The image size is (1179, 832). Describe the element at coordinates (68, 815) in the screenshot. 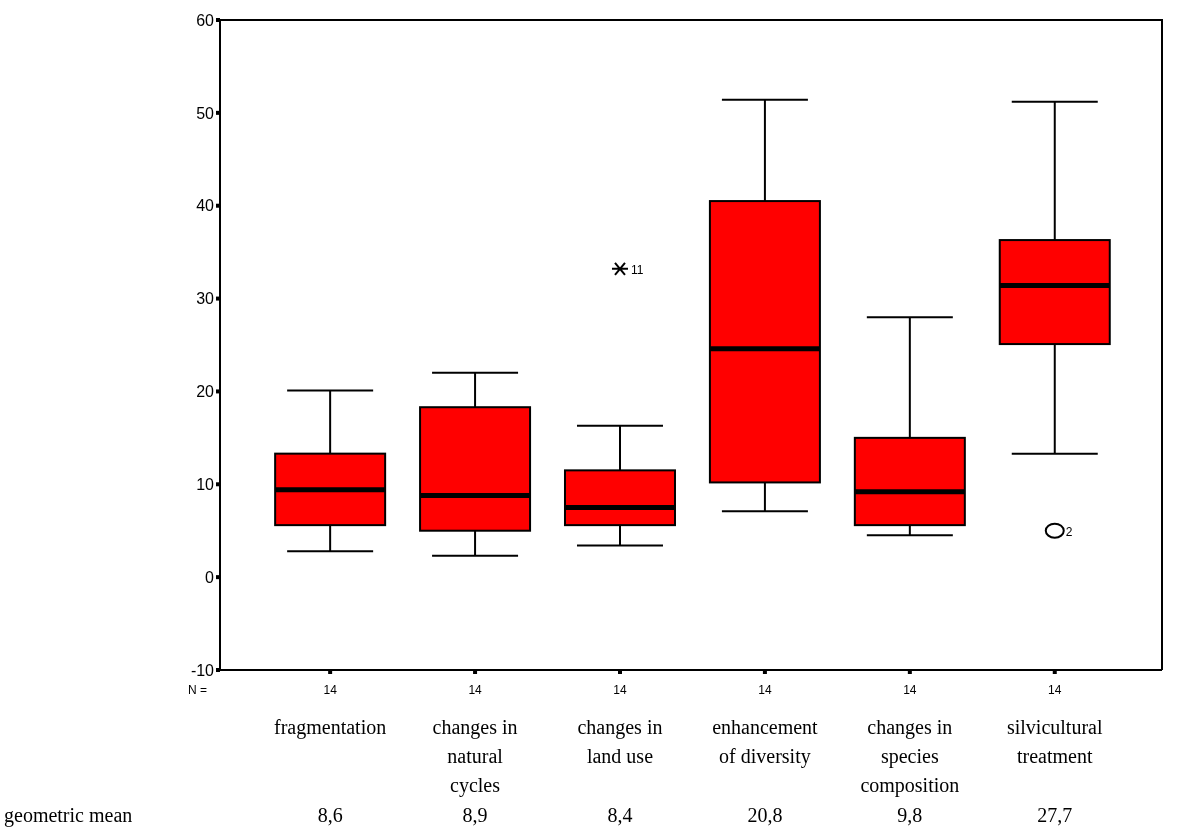

I see `text: geometric mean` at that location.